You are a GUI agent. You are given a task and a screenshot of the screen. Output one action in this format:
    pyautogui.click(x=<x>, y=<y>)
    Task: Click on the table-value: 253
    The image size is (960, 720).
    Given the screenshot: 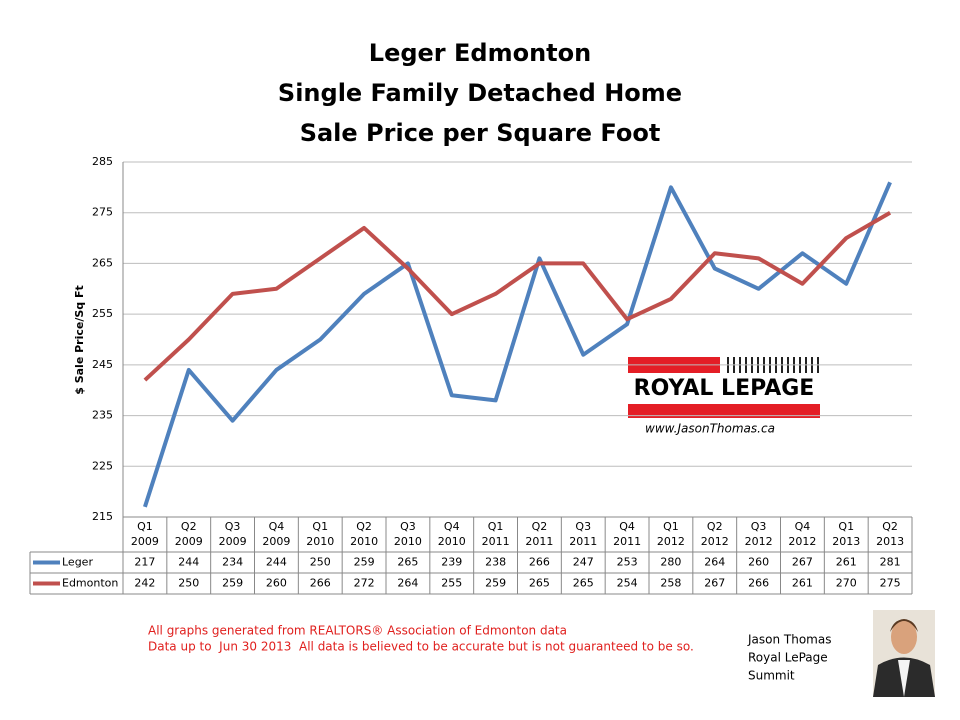 What is the action you would take?
    pyautogui.click(x=627, y=562)
    